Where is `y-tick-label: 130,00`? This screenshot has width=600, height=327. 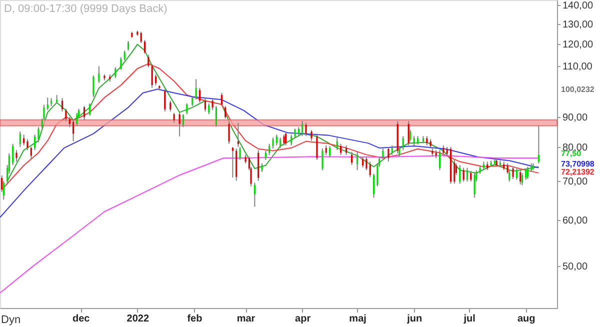
y-tick-label: 130,00 is located at coordinates (578, 24).